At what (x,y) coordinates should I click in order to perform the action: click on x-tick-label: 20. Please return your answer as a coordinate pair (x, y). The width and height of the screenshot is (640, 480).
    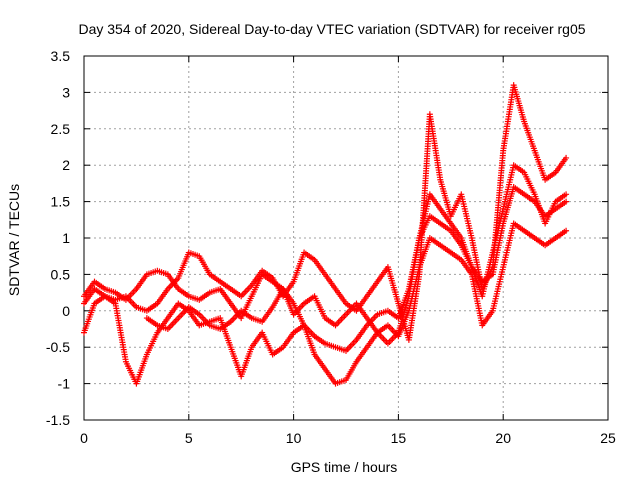
    Looking at the image, I should click on (503, 438).